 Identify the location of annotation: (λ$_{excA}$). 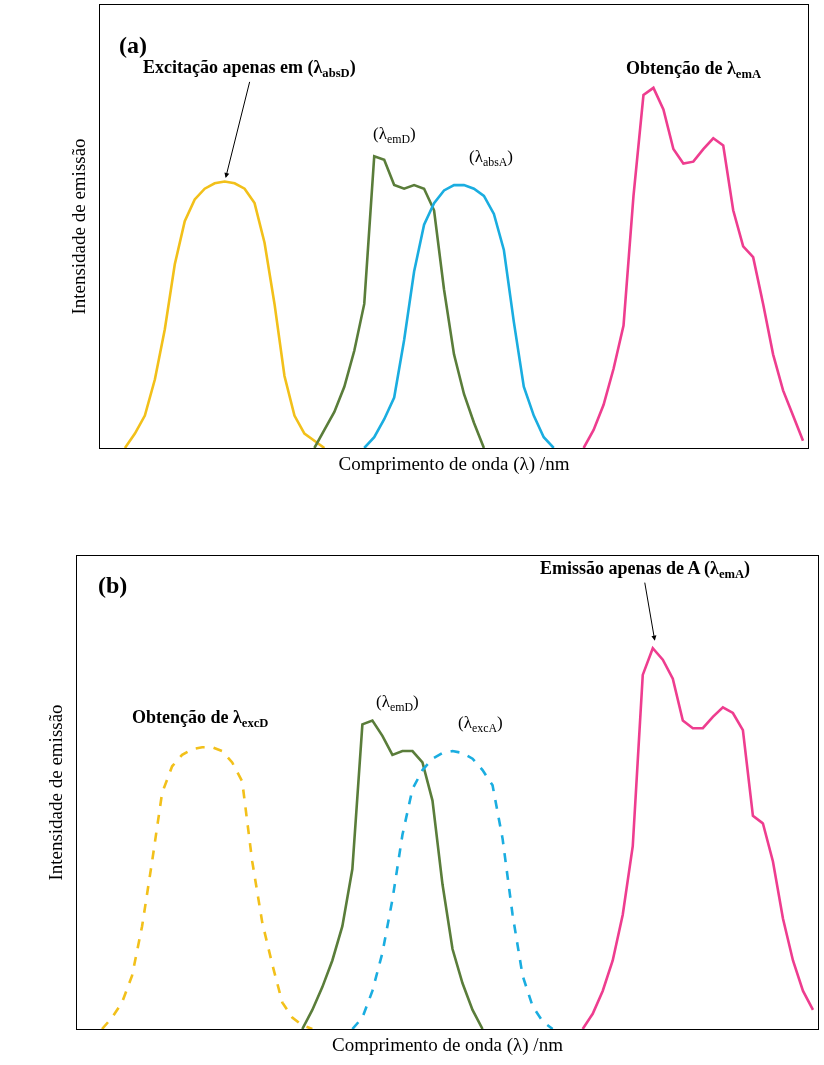
(480, 724).